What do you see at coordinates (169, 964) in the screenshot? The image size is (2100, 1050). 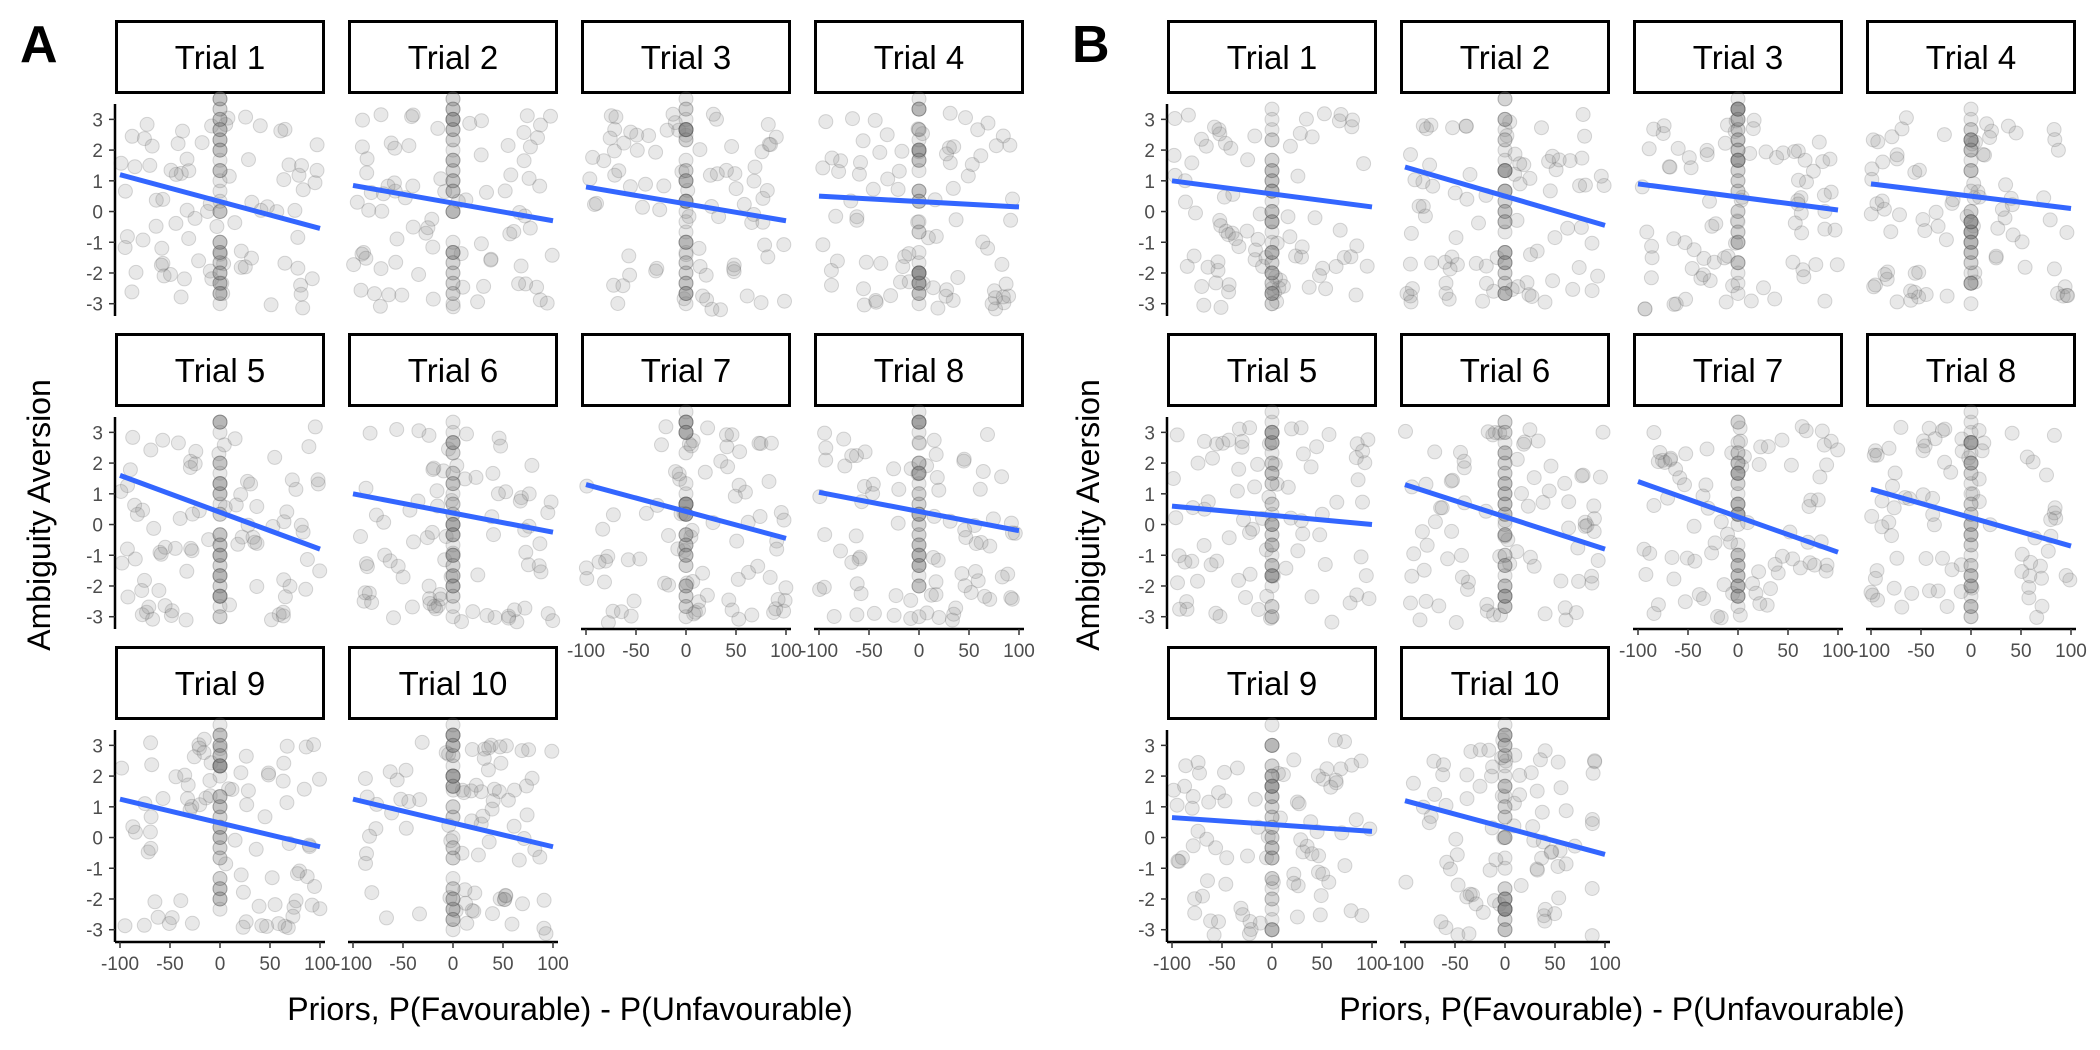 I see `x-tick-label: -50` at bounding box center [169, 964].